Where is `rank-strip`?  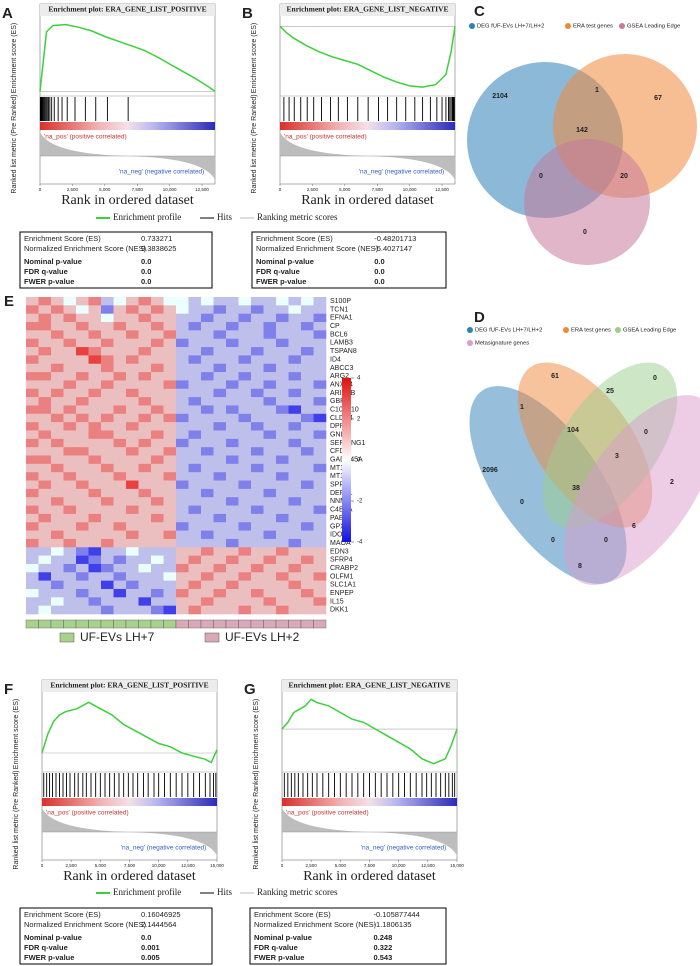 rank-strip is located at coordinates (369, 802).